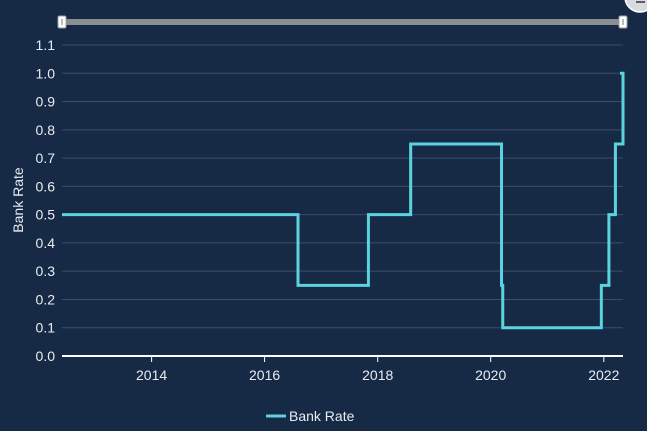  What do you see at coordinates (635, 6) in the screenshot?
I see `reset-zoom-button` at bounding box center [635, 6].